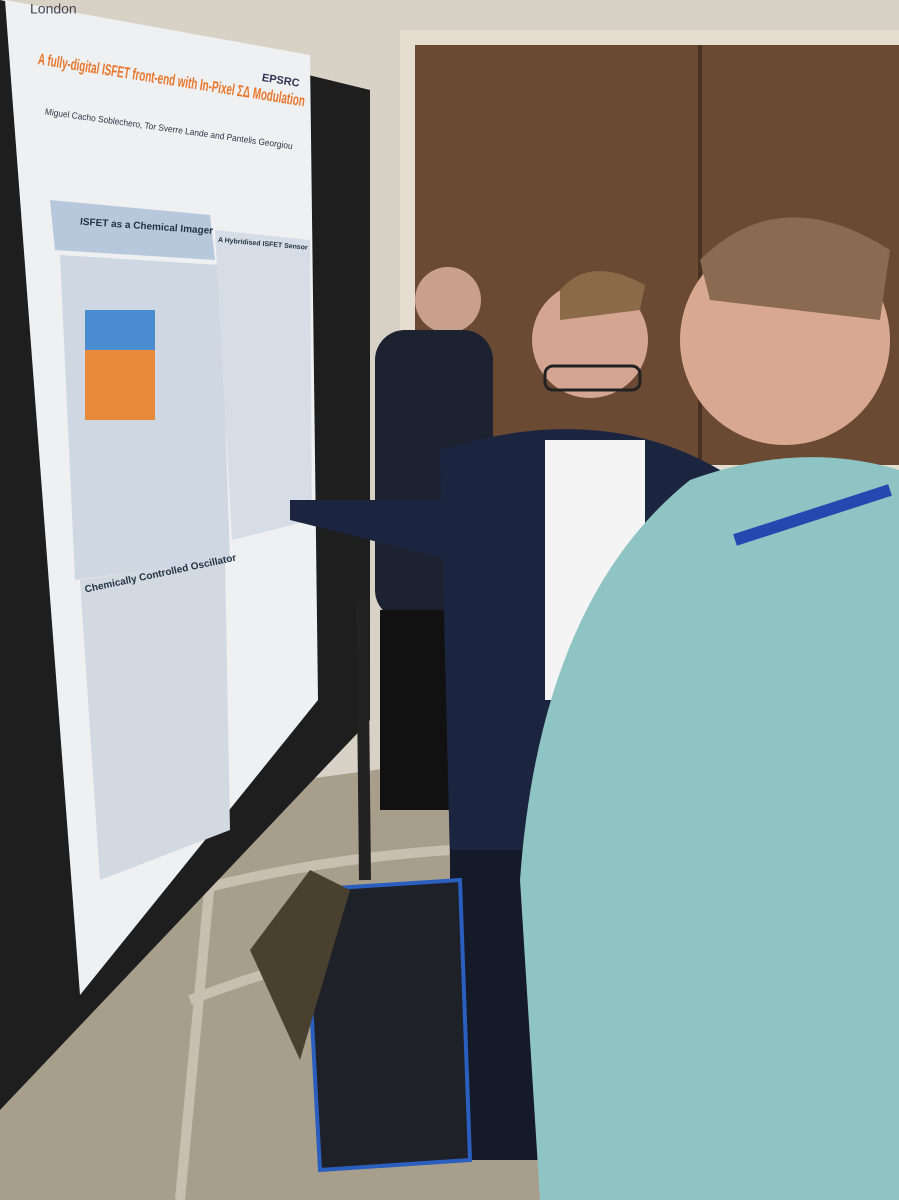  I want to click on bag, so click(300, 965).